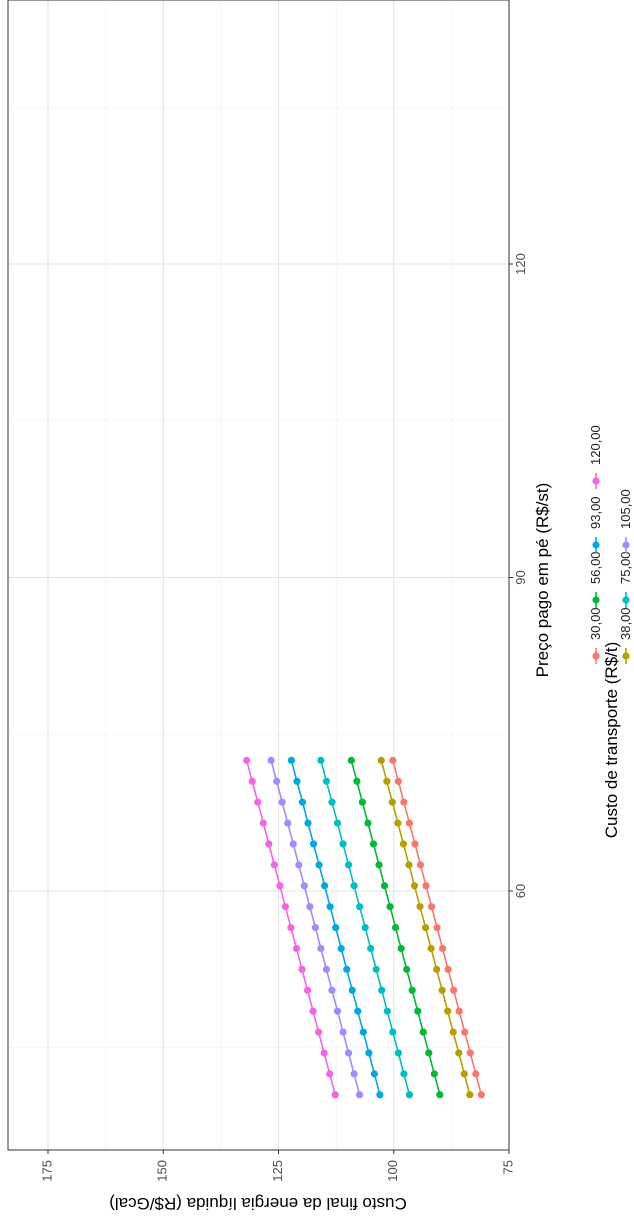 This screenshot has height=1216, width=634. I want to click on series-56,00, so click(395, 927).